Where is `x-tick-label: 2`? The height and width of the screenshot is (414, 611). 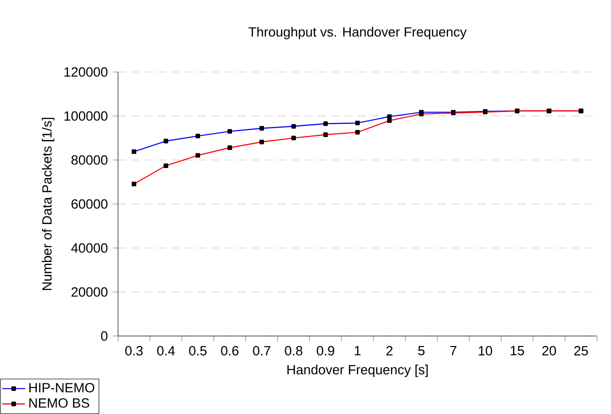
x-tick-label: 2 is located at coordinates (389, 351).